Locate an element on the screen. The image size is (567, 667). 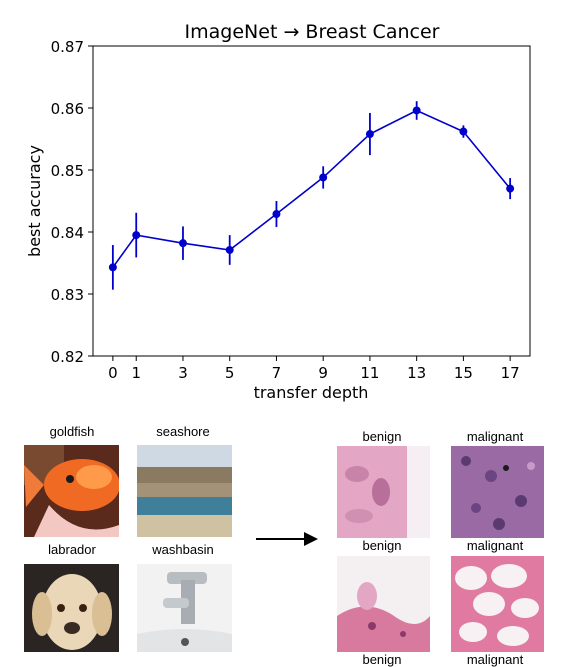
labrador-image is located at coordinates (71, 608).